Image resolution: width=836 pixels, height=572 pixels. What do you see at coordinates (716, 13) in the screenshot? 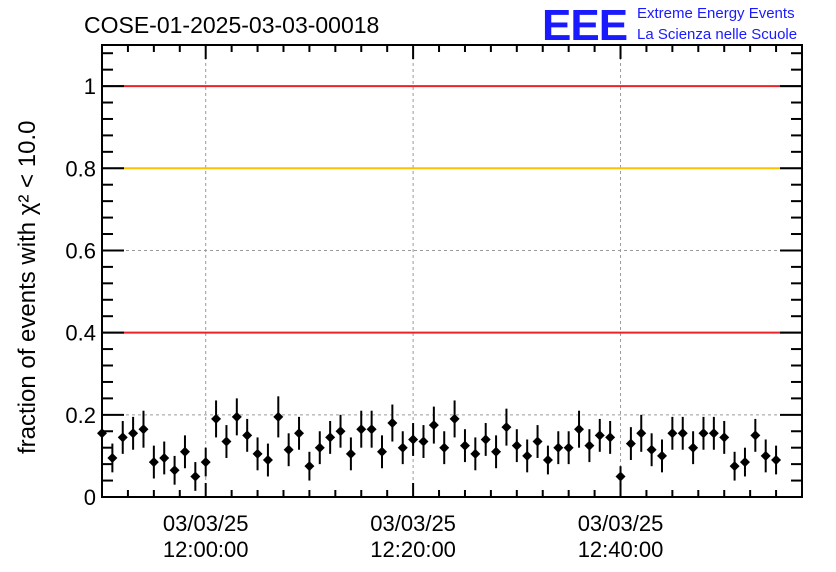
I see `logo-line-1: Extreme Energy Events` at bounding box center [716, 13].